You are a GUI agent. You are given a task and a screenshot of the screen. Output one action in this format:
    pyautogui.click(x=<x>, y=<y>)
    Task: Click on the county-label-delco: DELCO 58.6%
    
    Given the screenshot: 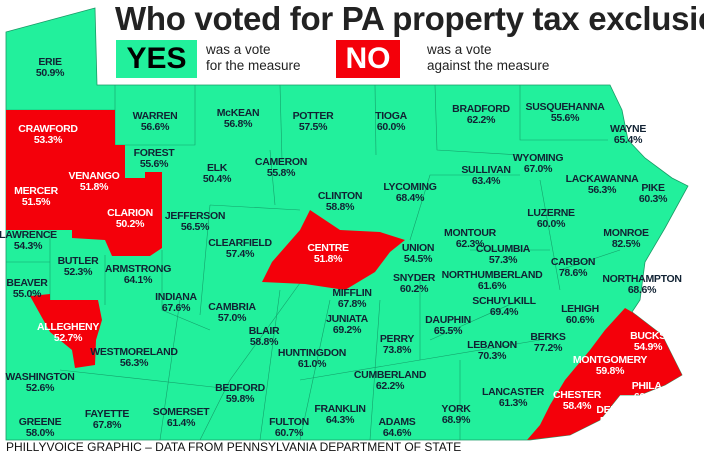 What is the action you would take?
    pyautogui.click(x=614, y=415)
    